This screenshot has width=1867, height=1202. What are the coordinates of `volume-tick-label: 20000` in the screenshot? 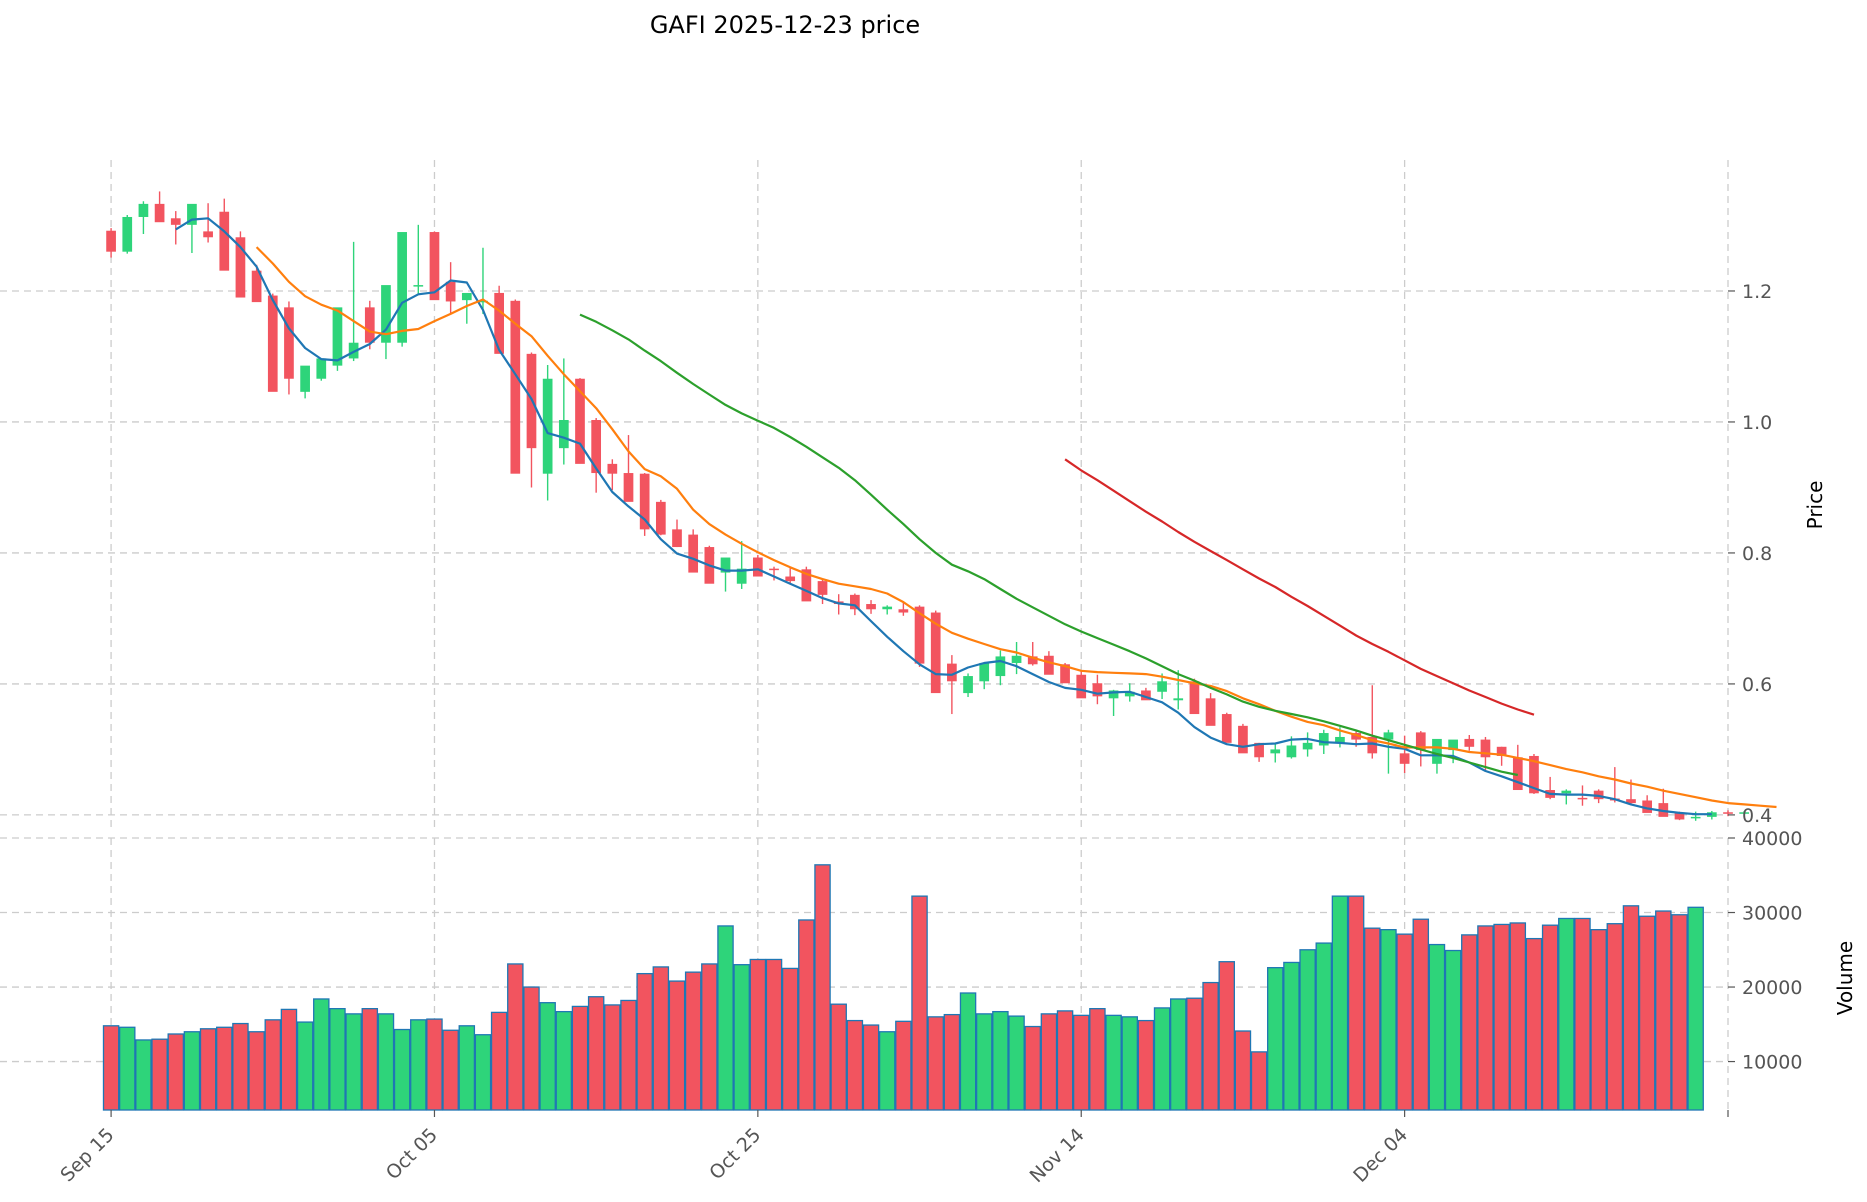 It's located at (1772, 988).